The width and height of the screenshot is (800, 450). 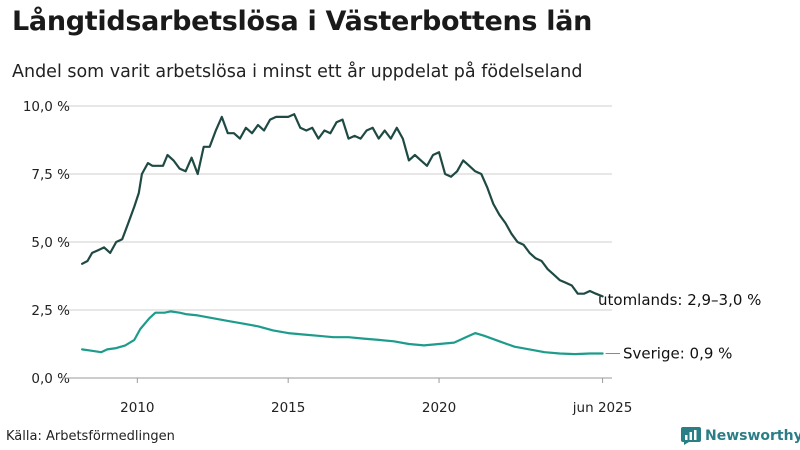 I want to click on newsworthy-logo-icon, so click(x=691, y=436).